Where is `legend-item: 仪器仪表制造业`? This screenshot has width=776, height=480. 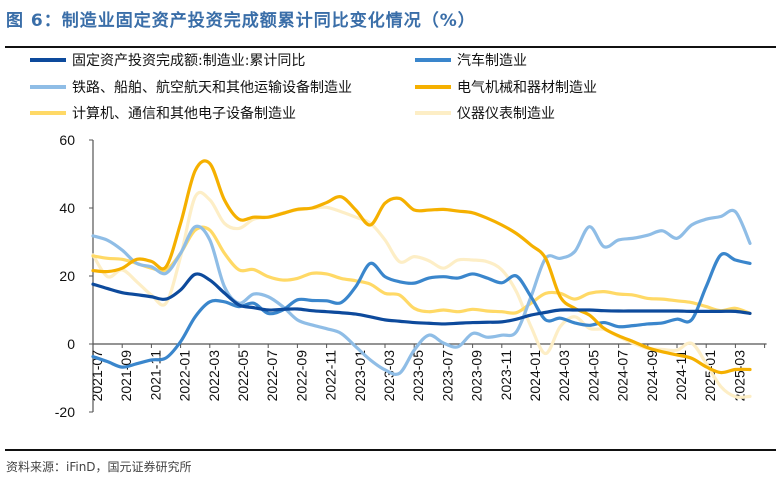 legend-item: 仪器仪表制造业 is located at coordinates (485, 114).